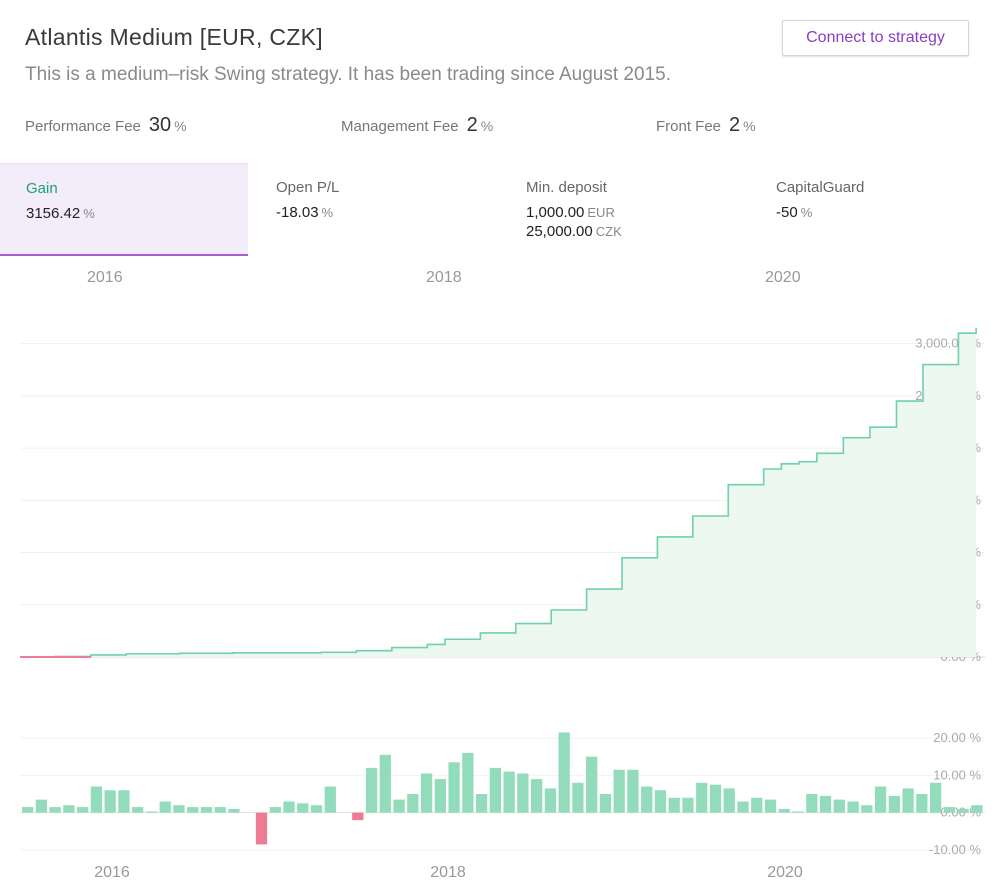 The width and height of the screenshot is (1000, 888). Describe the element at coordinates (957, 774) in the screenshot. I see `bar-y-tick-label: 10.00 %` at that location.